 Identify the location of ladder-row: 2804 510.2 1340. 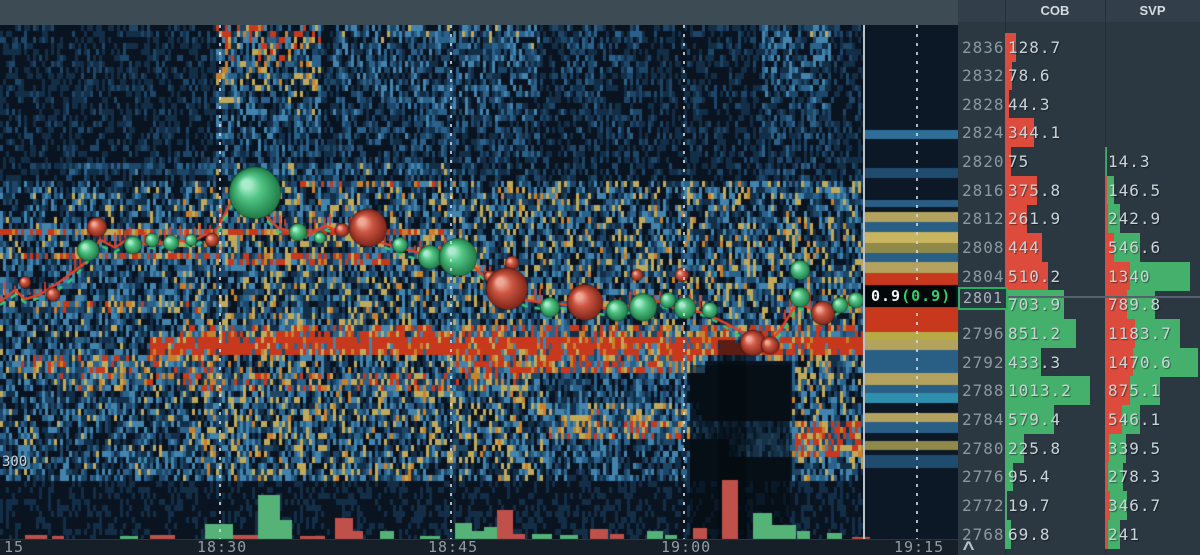
(1079, 276).